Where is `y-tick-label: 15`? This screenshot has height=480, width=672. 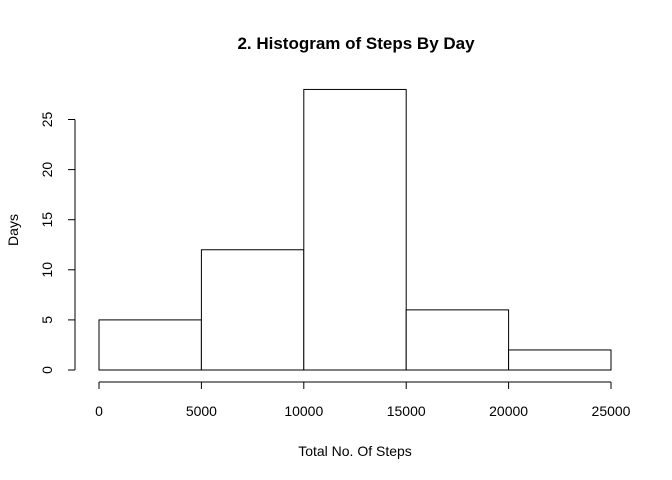 y-tick-label: 15 is located at coordinates (47, 220).